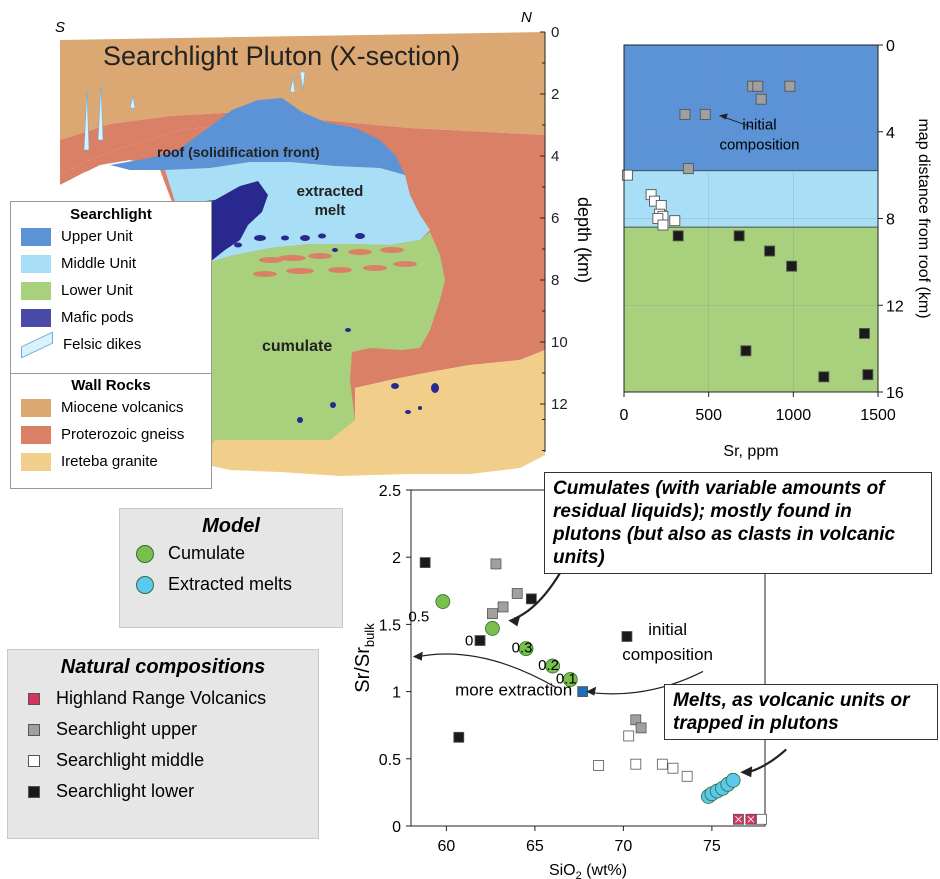  Describe the element at coordinates (97, 317) in the screenshot. I see `searchlight-legend-label: Mafic pods` at that location.